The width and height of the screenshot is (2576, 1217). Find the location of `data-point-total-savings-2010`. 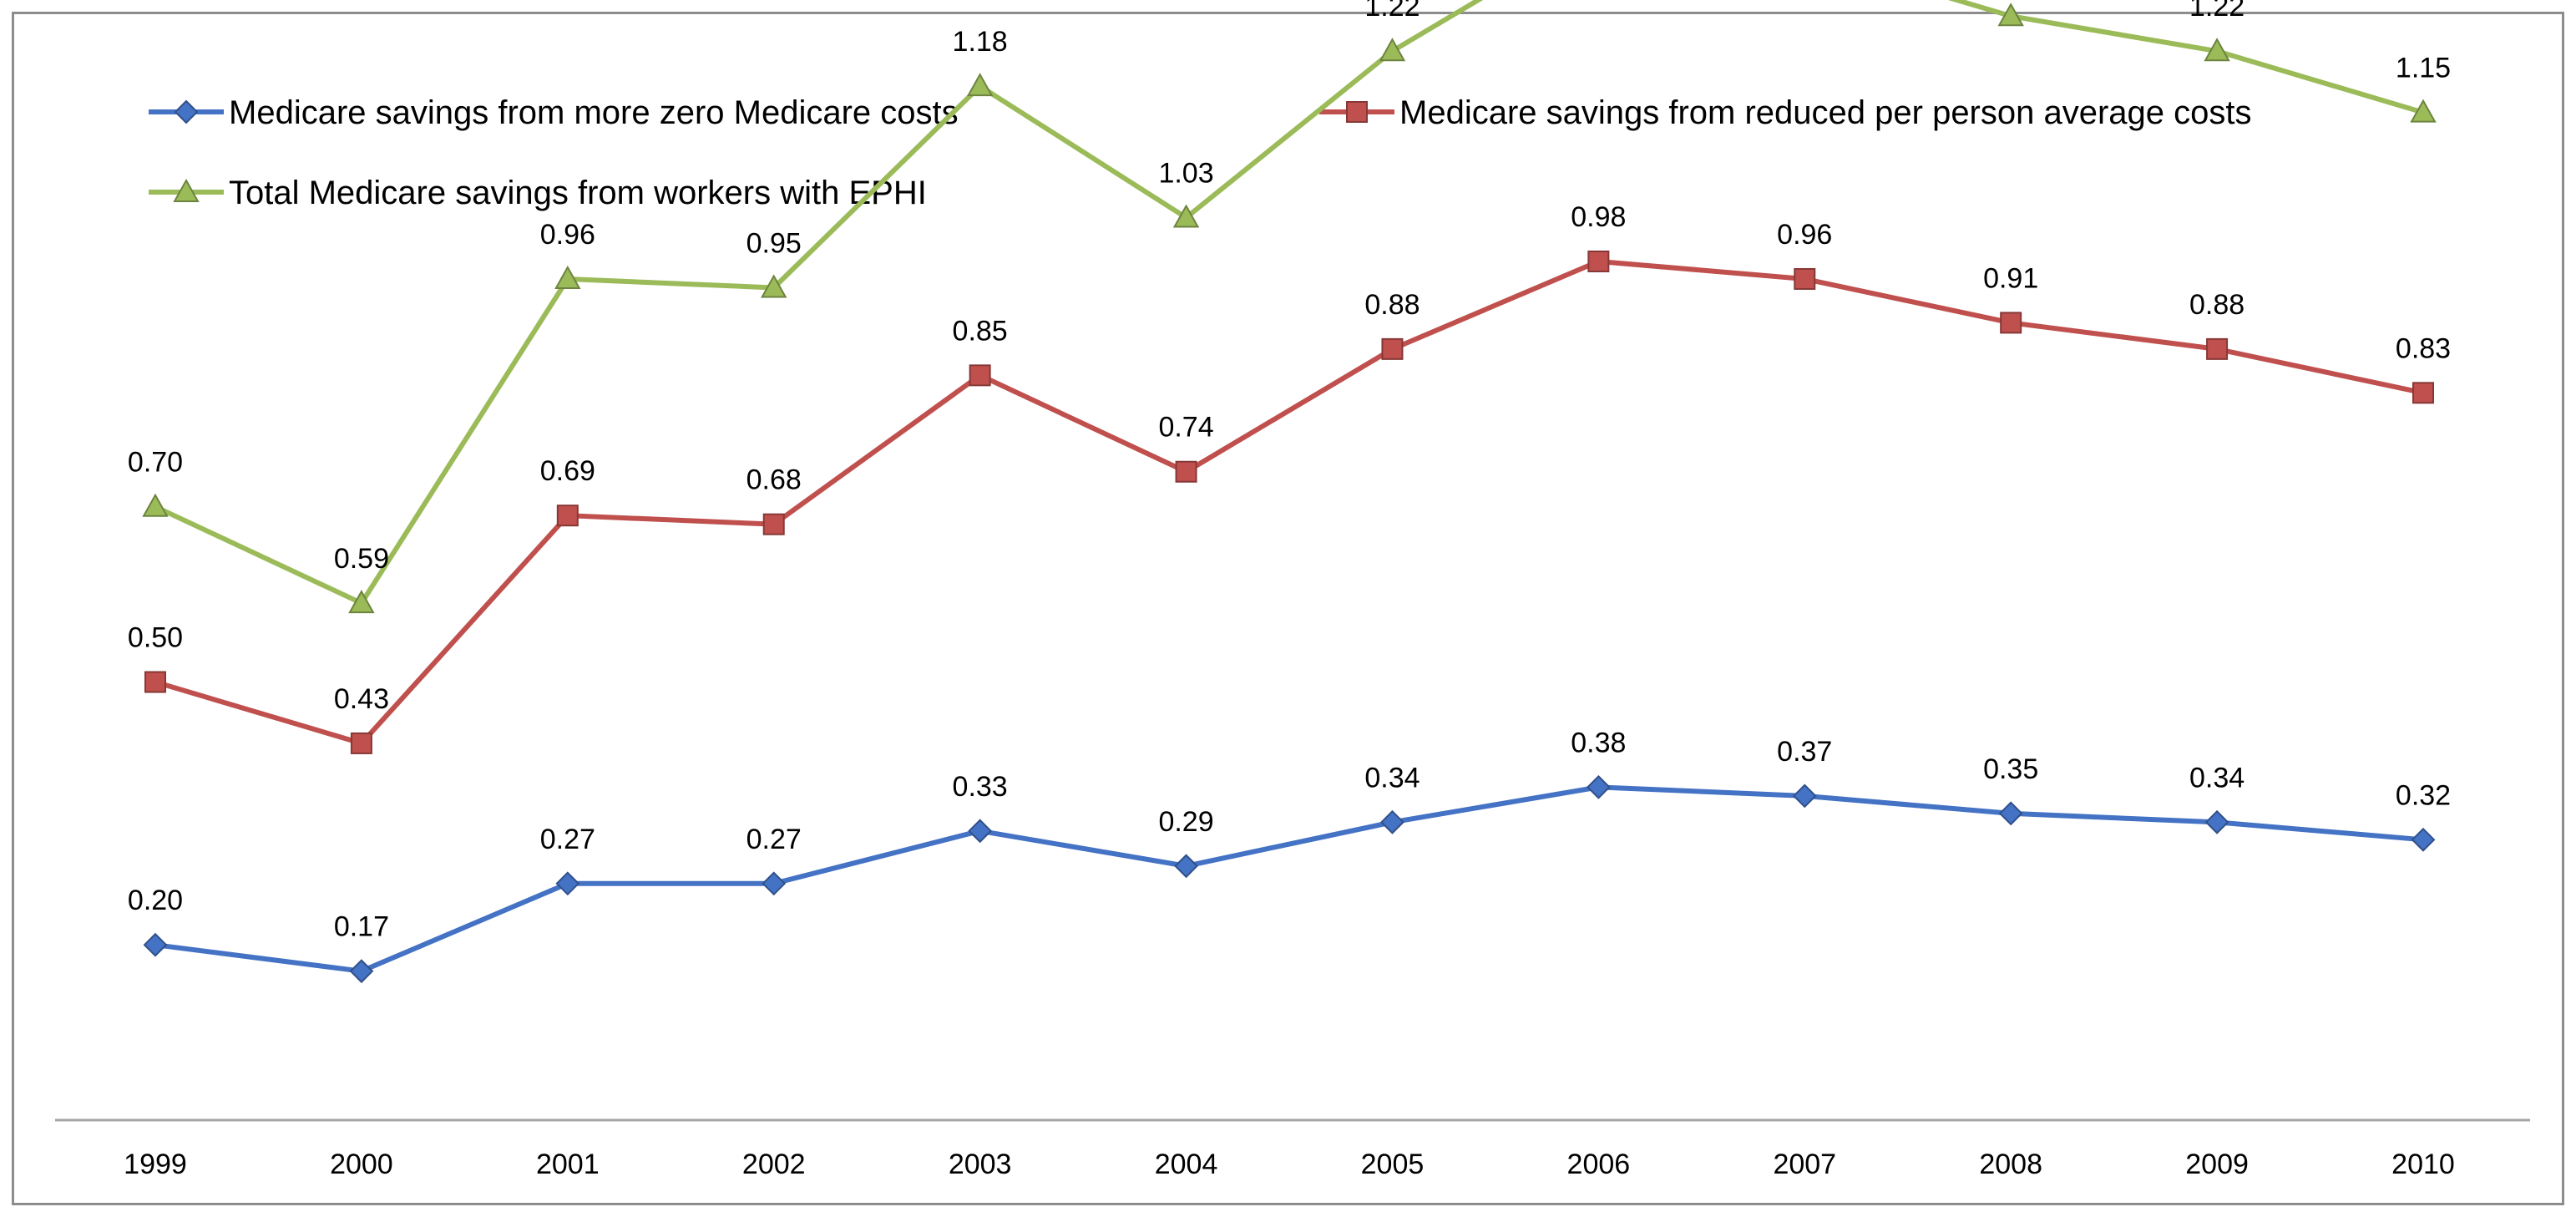

data-point-total-savings-2010 is located at coordinates (2423, 111).